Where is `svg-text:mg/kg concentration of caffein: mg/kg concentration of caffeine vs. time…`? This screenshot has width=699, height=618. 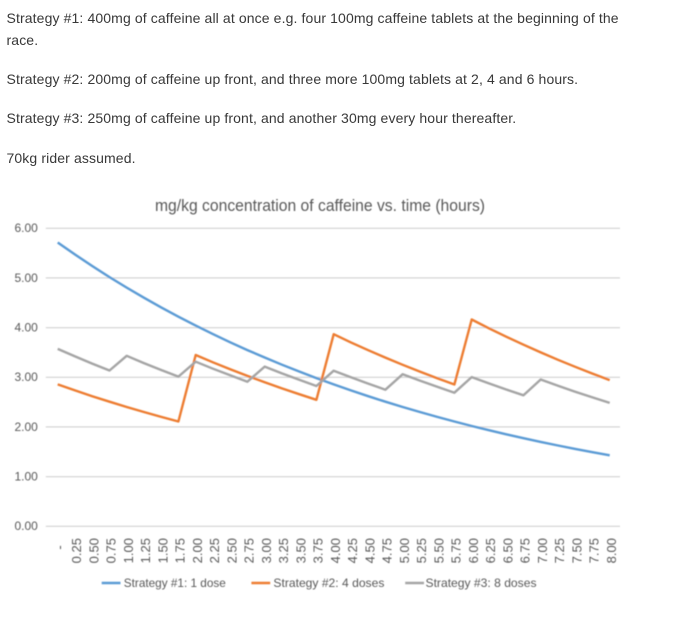
svg-text:mg/kg concentration of caffein: mg/kg concentration of caffeine vs. time… is located at coordinates (320, 205).